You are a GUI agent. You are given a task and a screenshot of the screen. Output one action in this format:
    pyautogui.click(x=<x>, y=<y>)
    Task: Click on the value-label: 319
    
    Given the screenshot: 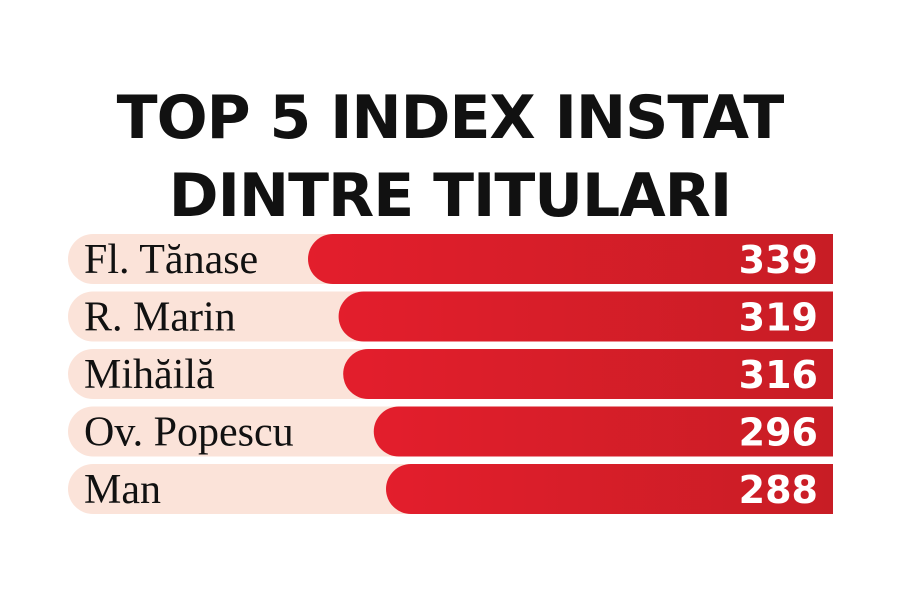 What is the action you would take?
    pyautogui.click(x=778, y=318)
    